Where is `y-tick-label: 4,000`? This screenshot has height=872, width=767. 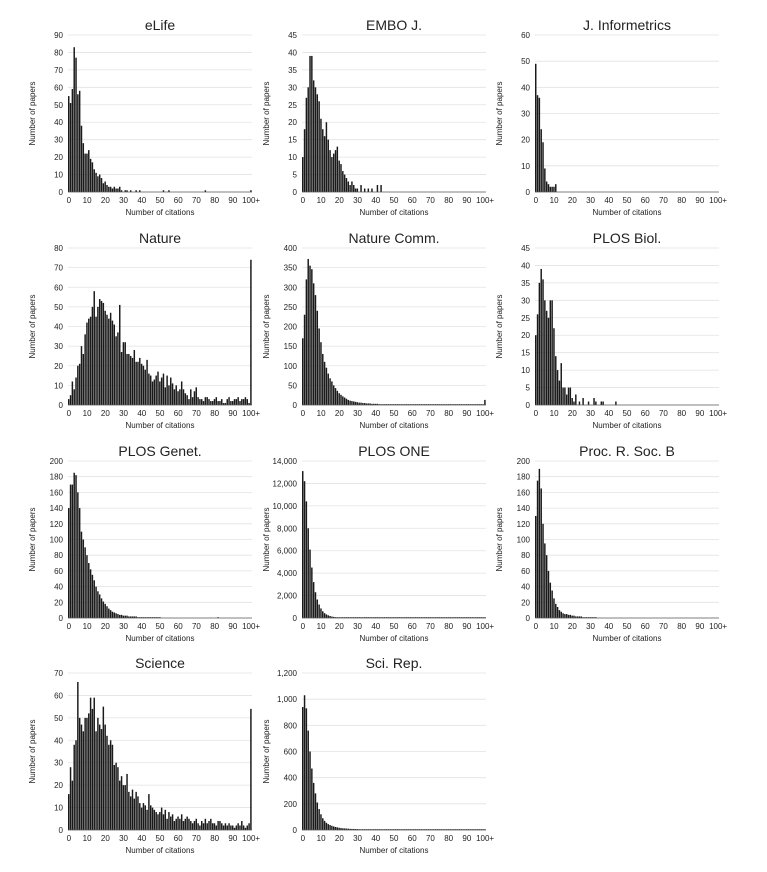
y-tick-label: 4,000 is located at coordinates (287, 573).